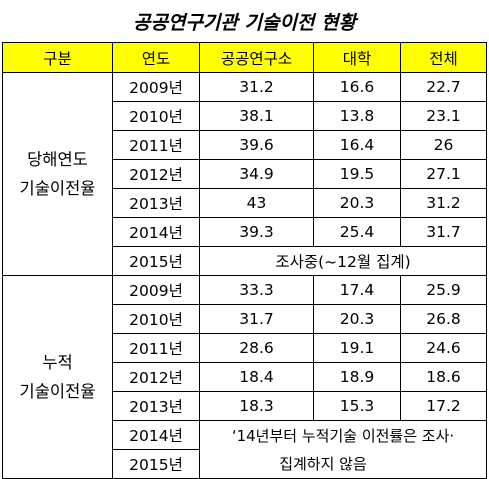 This screenshot has height=479, width=489. What do you see at coordinates (57, 362) in the screenshot?
I see `group-label-line1: 누적` at bounding box center [57, 362].